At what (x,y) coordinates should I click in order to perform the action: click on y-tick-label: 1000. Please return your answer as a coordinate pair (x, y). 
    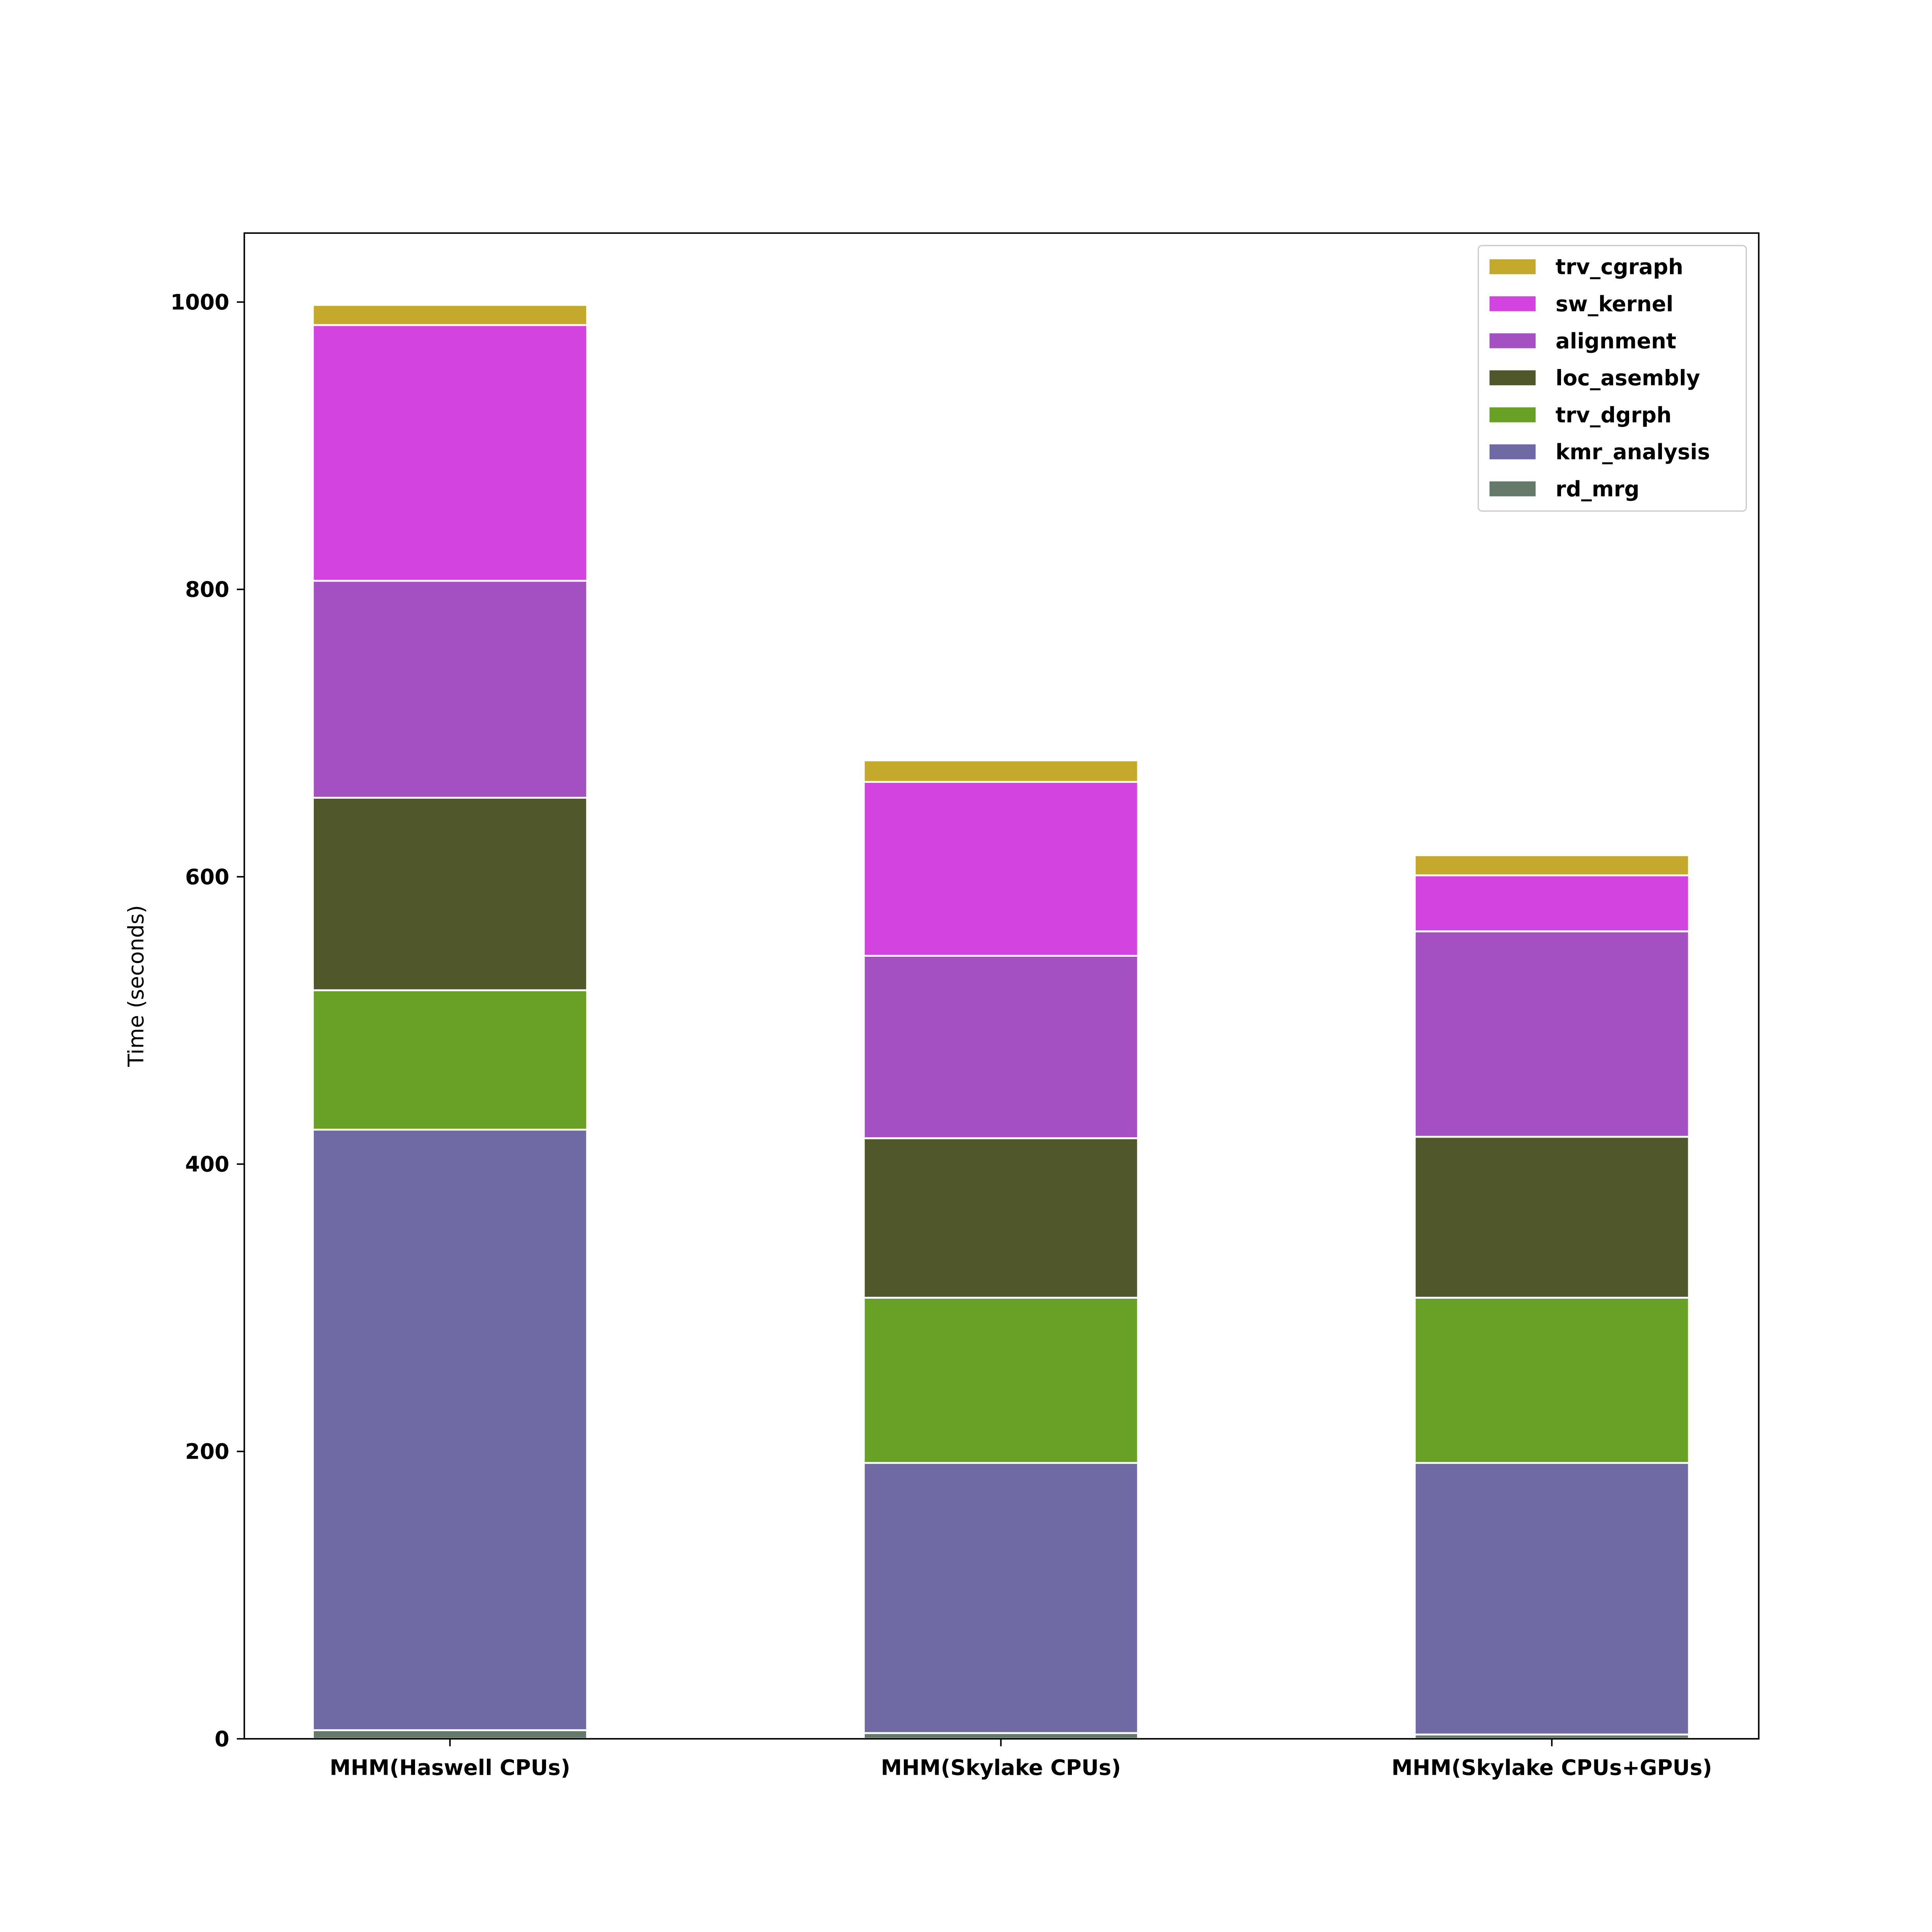
    Looking at the image, I should click on (200, 303).